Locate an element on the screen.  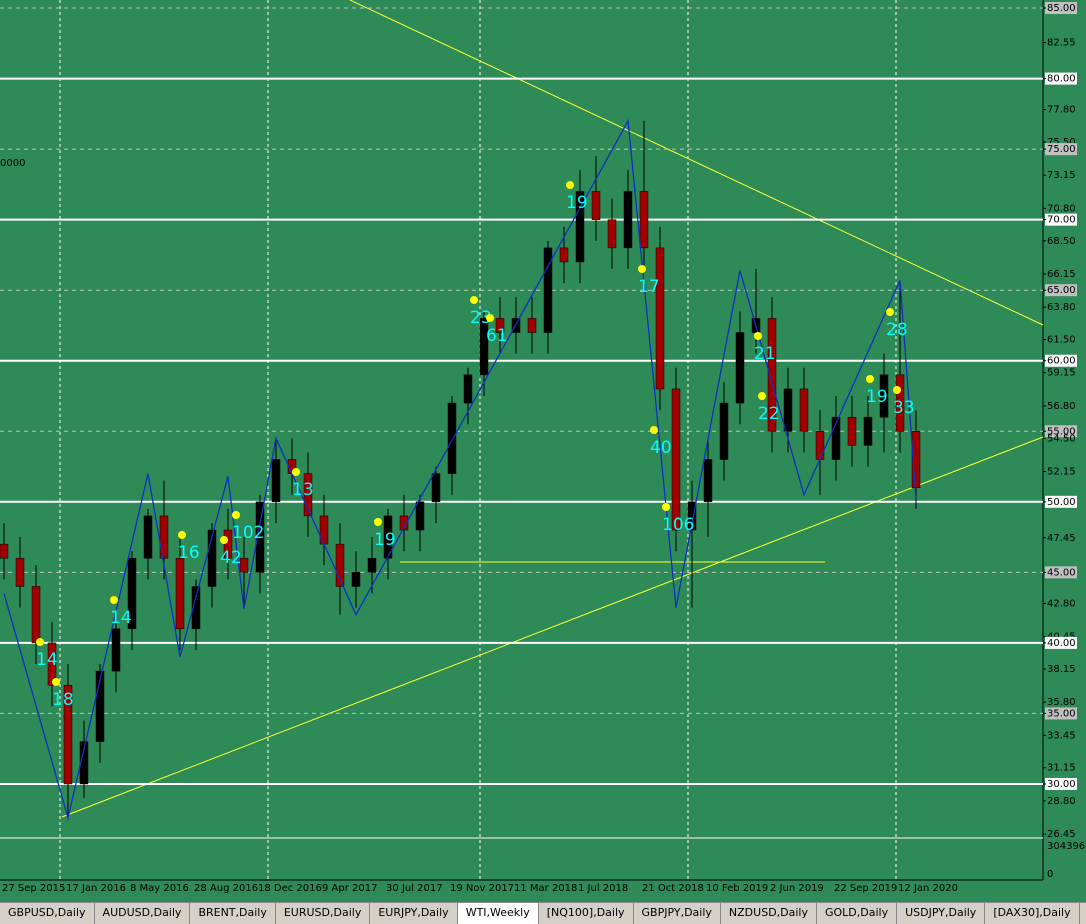
chart-tab: [NQ100],Daily is located at coordinates (586, 913).